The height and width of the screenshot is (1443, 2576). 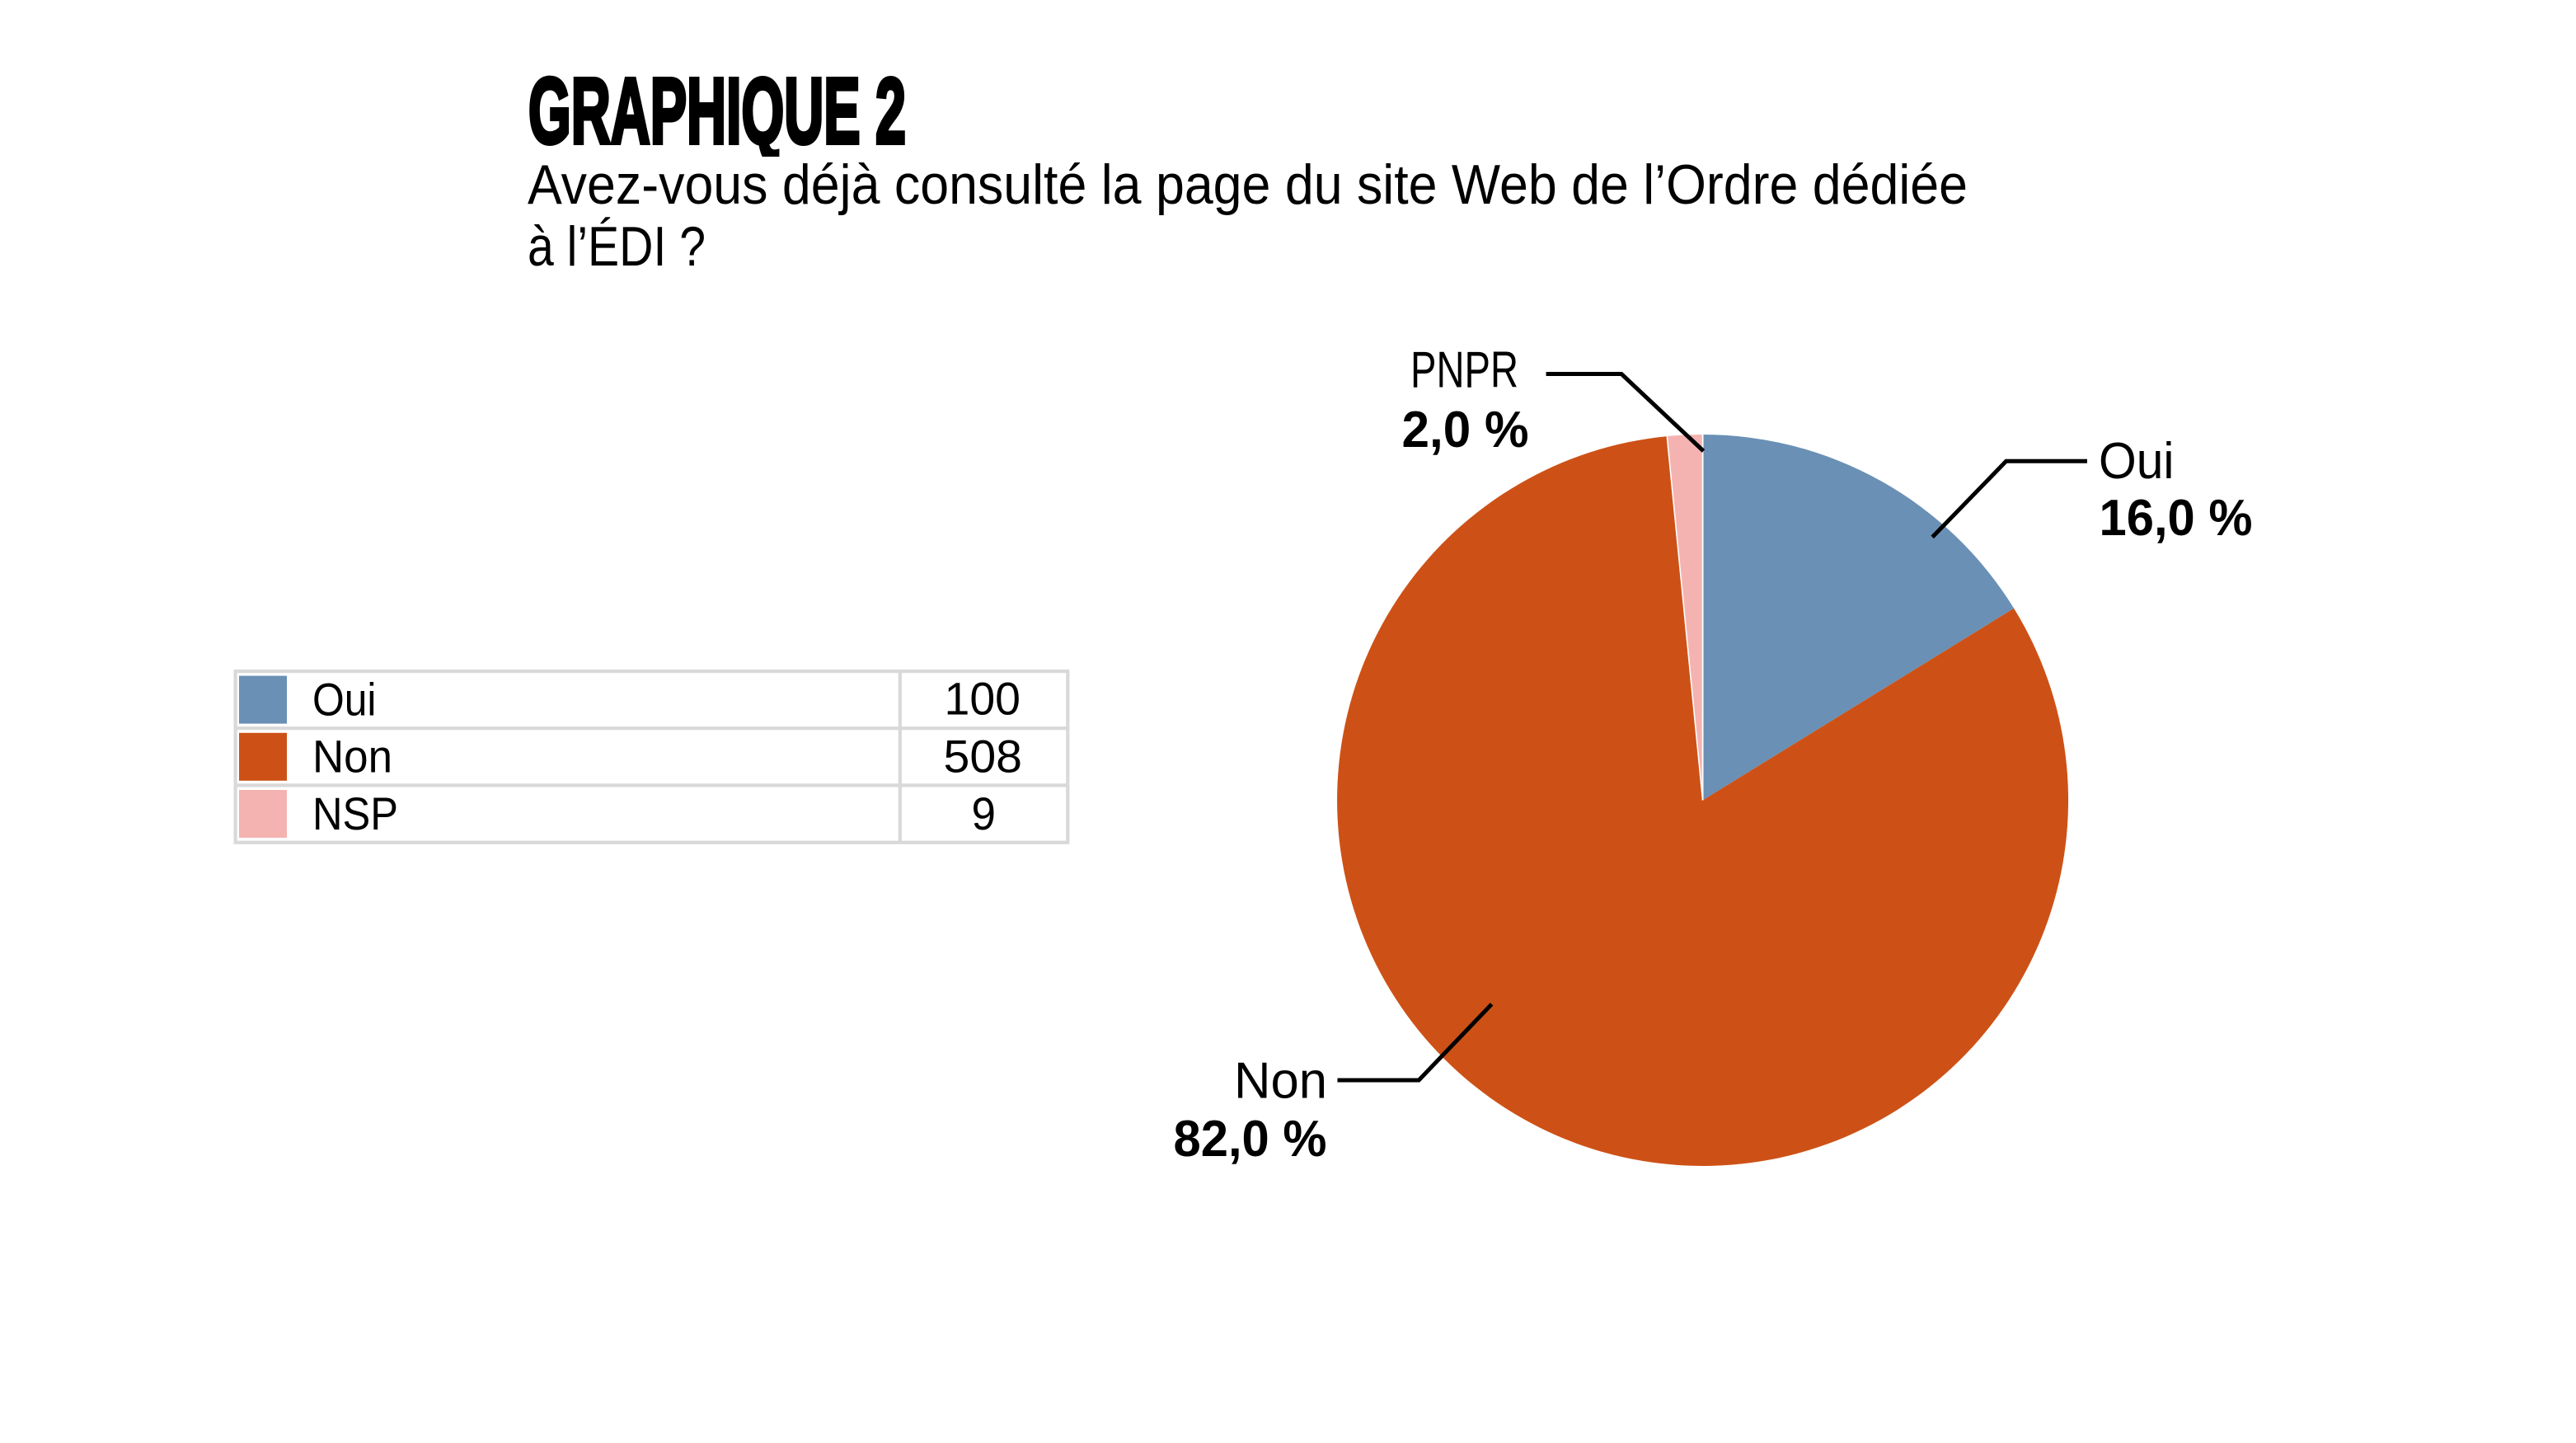 What do you see at coordinates (984, 757) in the screenshot?
I see `svg-text: 508` at bounding box center [984, 757].